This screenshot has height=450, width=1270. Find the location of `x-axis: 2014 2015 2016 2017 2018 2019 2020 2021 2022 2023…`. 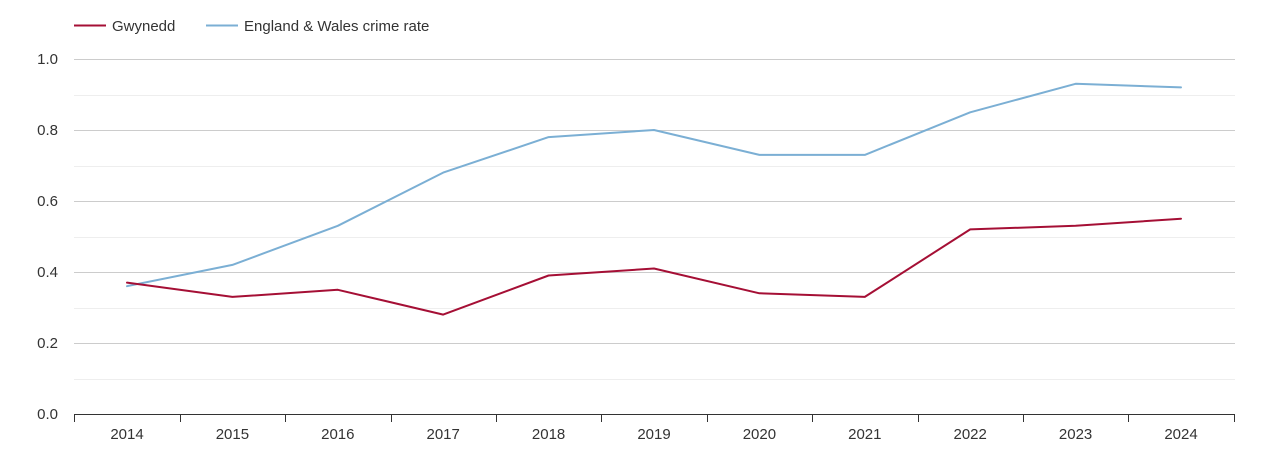

x-axis: 2014 2015 2016 2017 2018 2019 2020 2021 2022 2023… is located at coordinates (654, 428).